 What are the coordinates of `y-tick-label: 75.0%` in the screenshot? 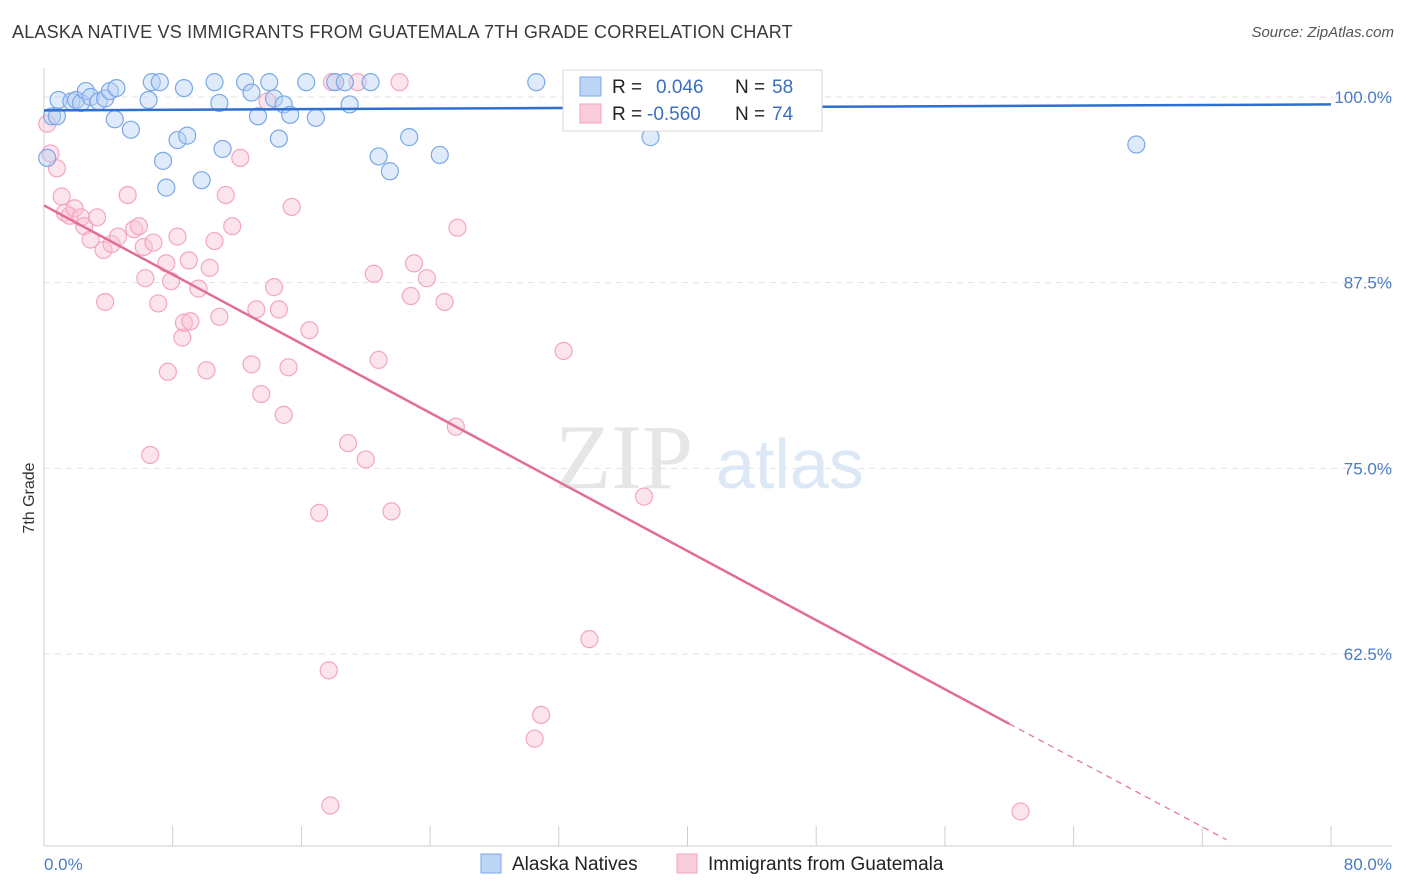 It's located at (1368, 468).